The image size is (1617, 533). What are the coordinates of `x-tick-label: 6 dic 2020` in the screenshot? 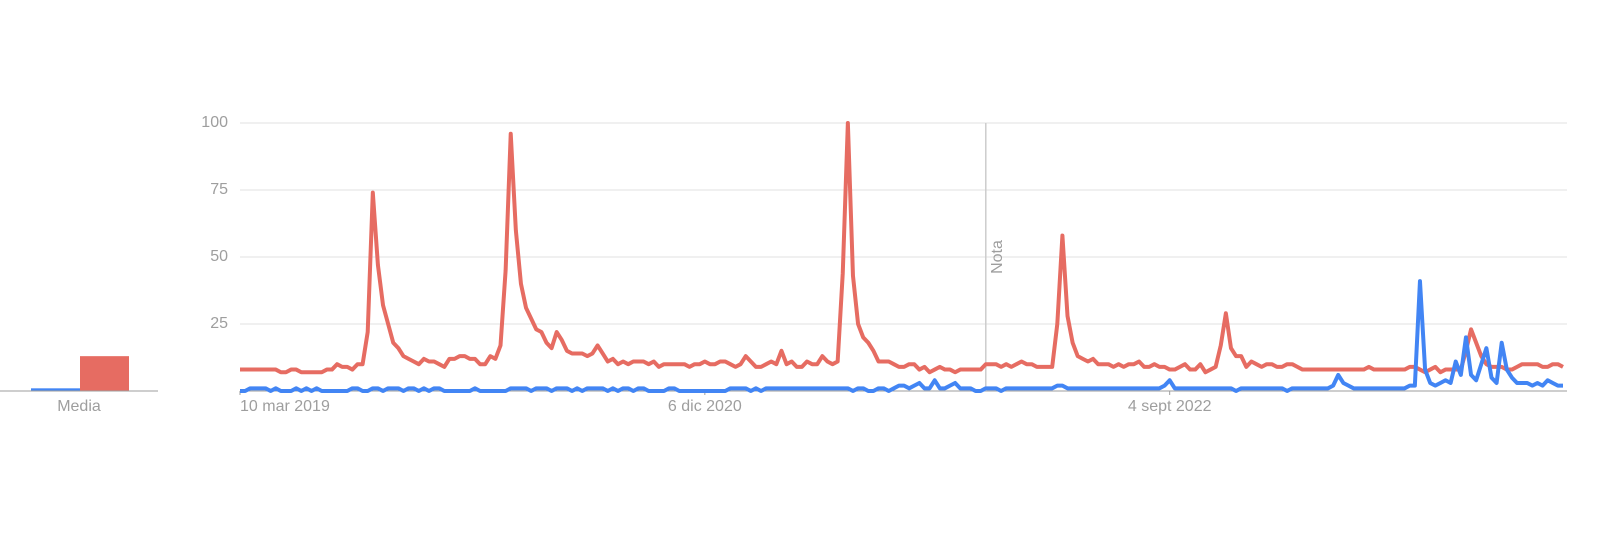 It's located at (705, 406).